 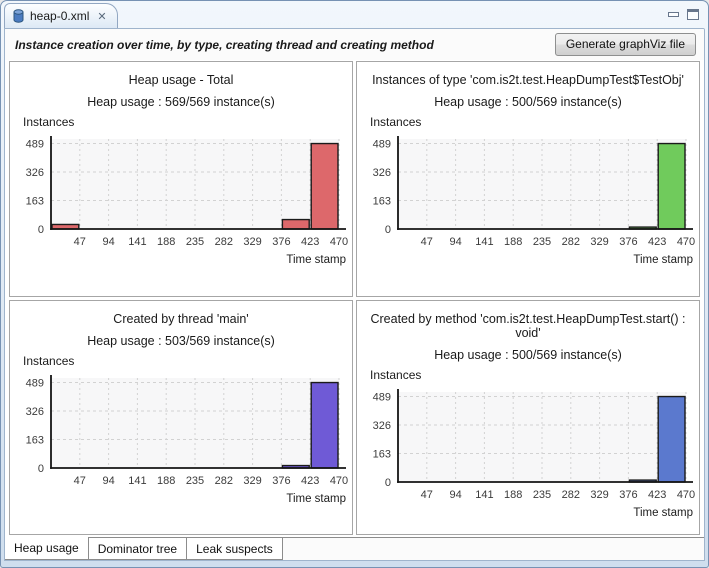 I want to click on chart-title: Heap usage - Total, so click(x=181, y=80).